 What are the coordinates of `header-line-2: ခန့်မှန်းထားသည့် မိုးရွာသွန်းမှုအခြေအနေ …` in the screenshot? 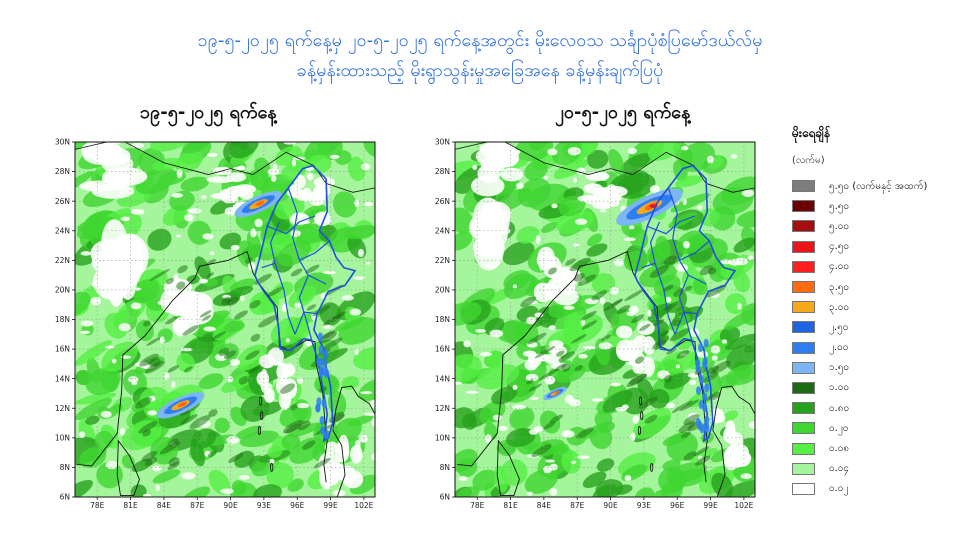 It's located at (480, 70).